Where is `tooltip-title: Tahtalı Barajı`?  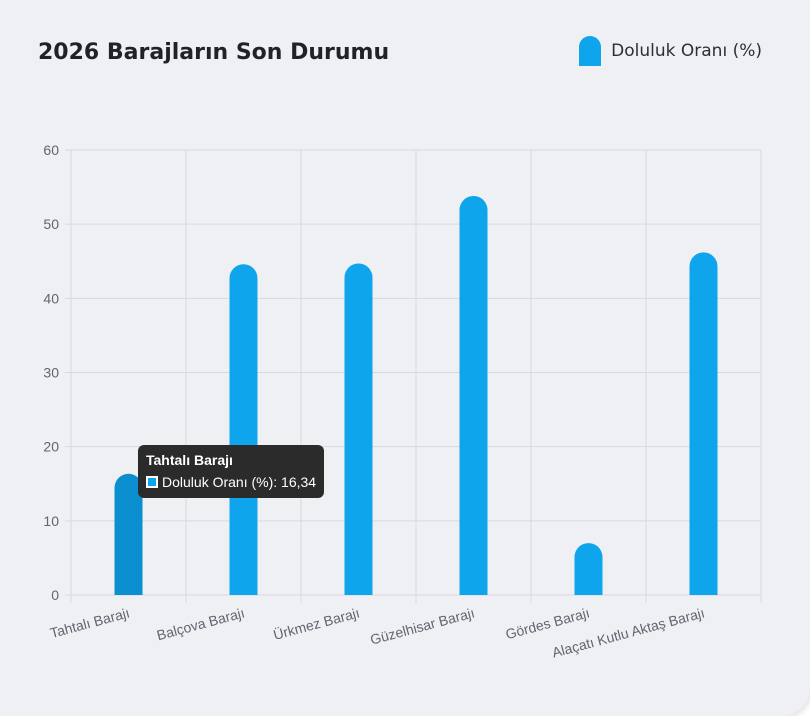
tooltip-title: Tahtalı Barajı is located at coordinates (189, 460).